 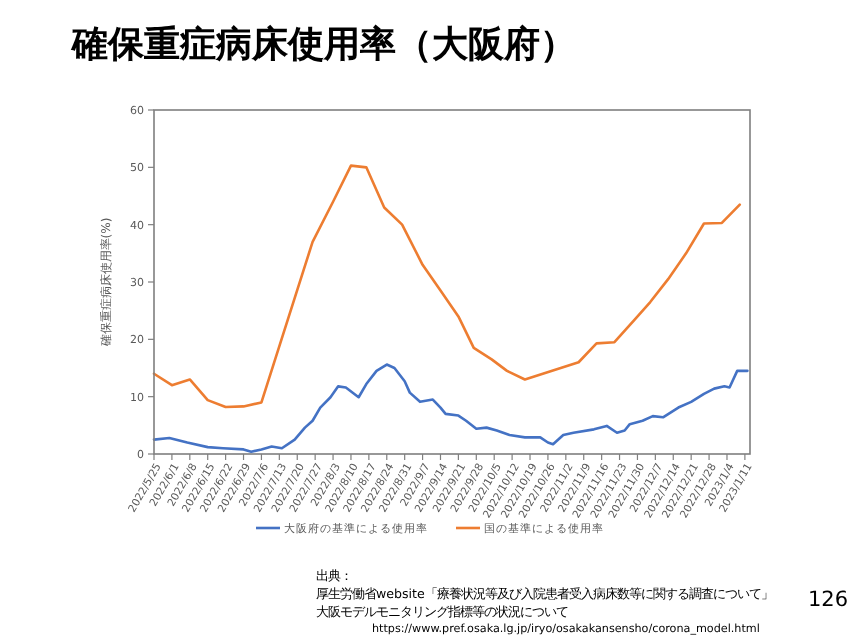 I want to click on chart-title: 確保重症病床使用率（大阪府）, so click(x=323, y=45).